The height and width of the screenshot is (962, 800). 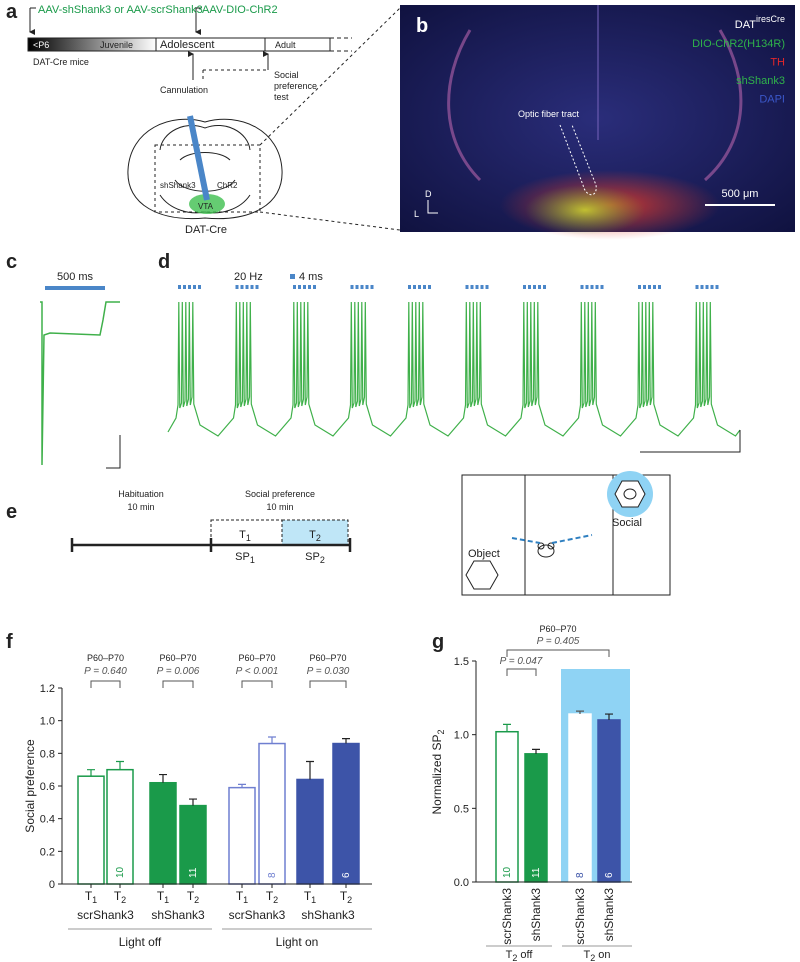 I want to click on panel-label: f, so click(x=9, y=642).